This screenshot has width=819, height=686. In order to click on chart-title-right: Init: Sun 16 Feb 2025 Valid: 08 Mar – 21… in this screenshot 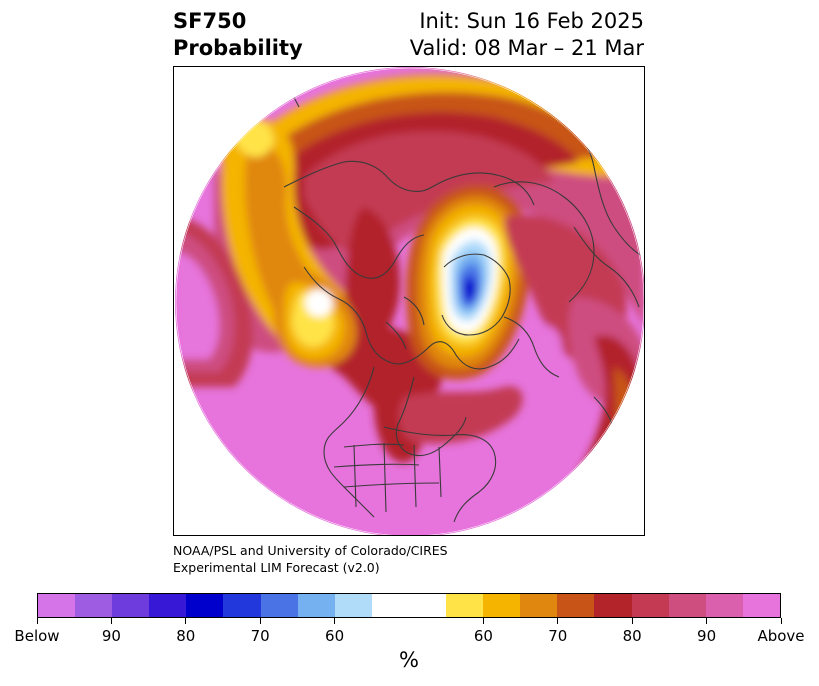, I will do `click(527, 35)`.